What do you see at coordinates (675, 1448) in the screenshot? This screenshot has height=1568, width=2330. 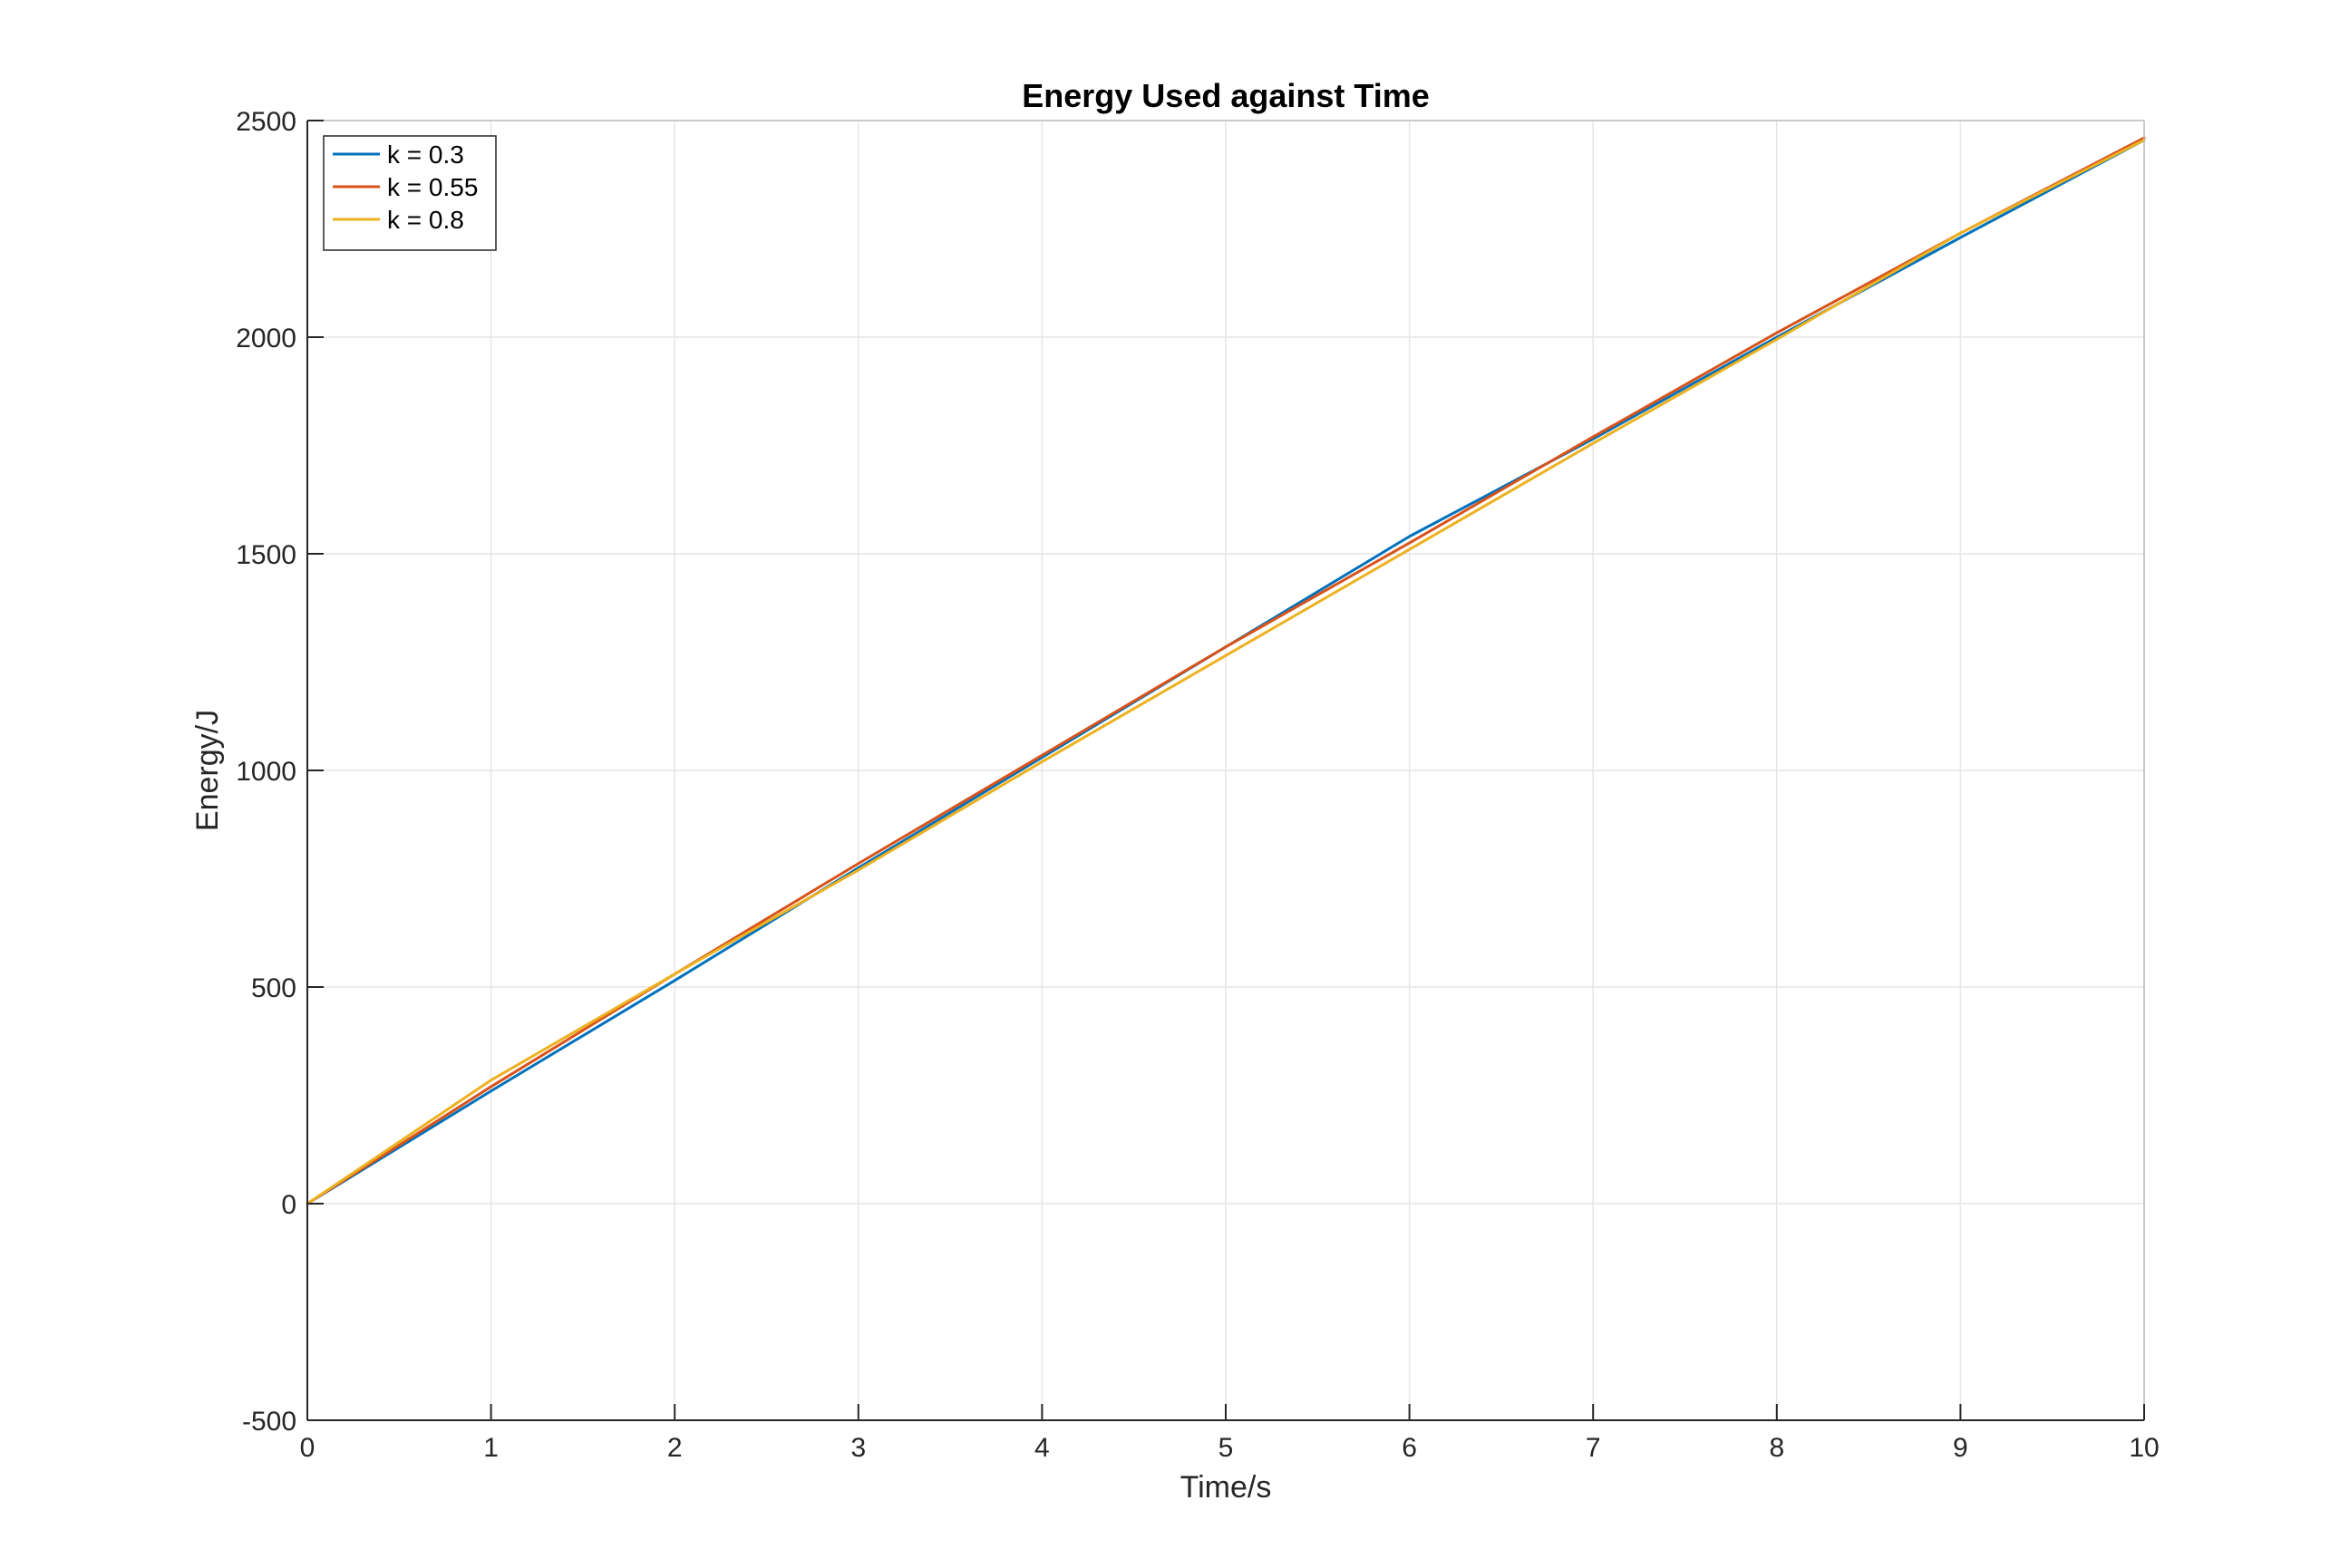 I see `x-tick-label: 2` at bounding box center [675, 1448].